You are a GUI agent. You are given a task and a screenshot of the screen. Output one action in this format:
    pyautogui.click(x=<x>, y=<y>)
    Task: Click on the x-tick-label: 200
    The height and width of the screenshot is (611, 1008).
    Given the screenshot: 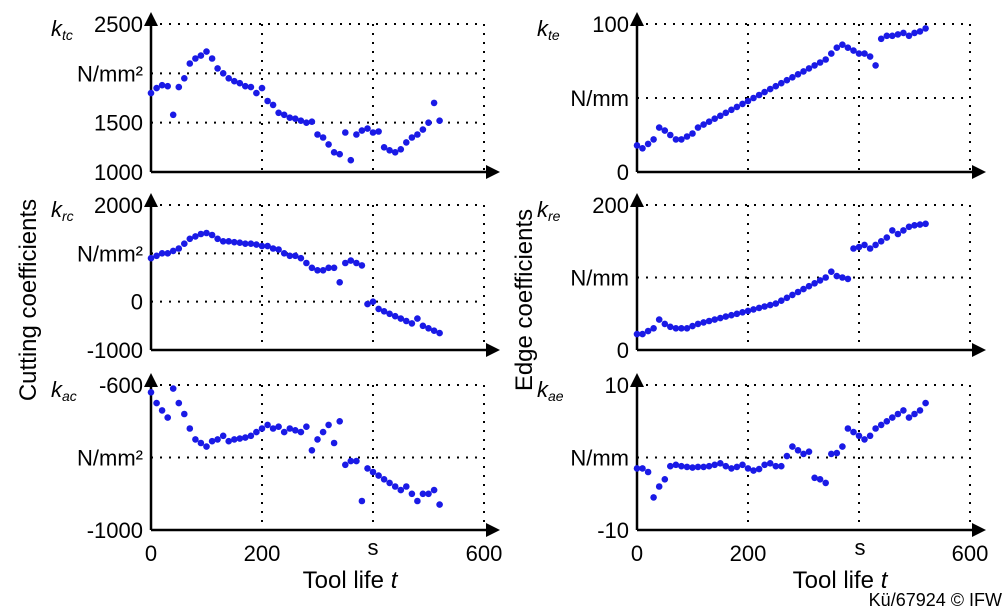 What is the action you would take?
    pyautogui.click(x=748, y=553)
    